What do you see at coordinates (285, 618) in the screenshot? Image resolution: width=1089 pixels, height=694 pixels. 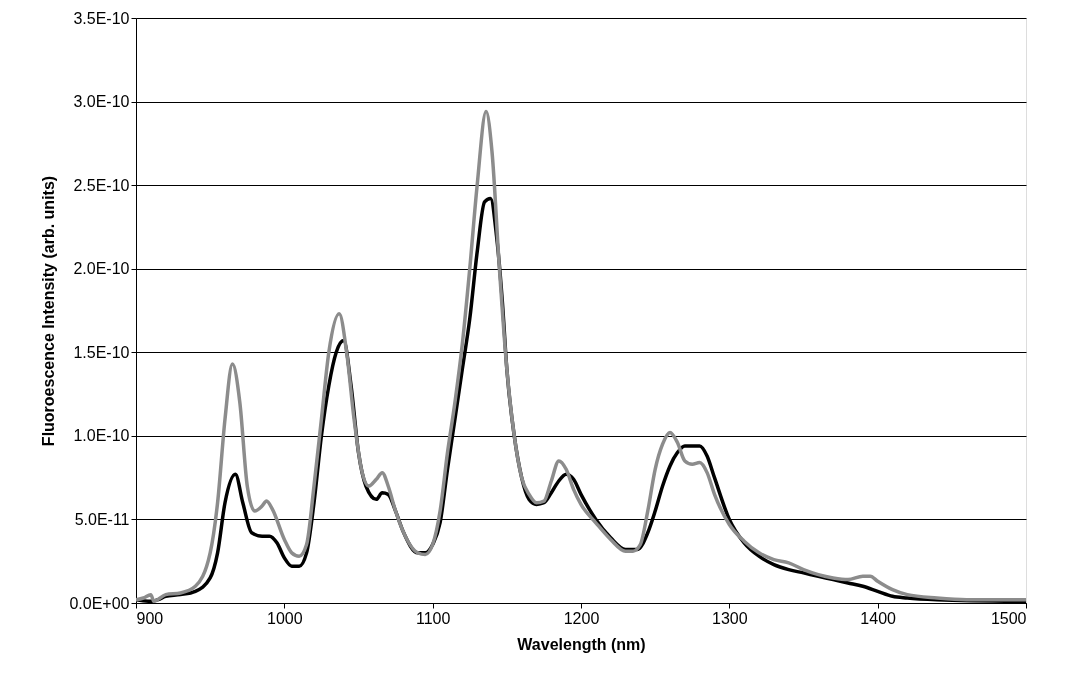 I see `x-tick-label: 1000` at bounding box center [285, 618].